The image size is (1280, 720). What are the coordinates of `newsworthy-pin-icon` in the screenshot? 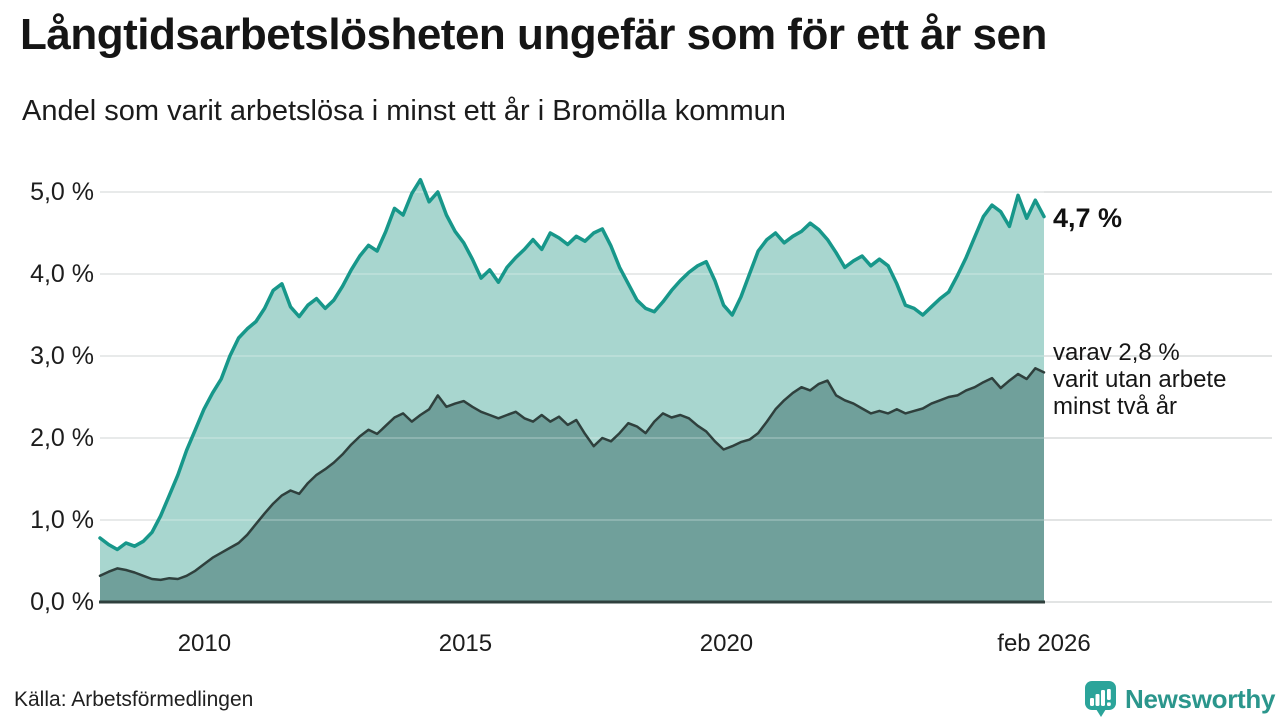 It's located at (1100, 699).